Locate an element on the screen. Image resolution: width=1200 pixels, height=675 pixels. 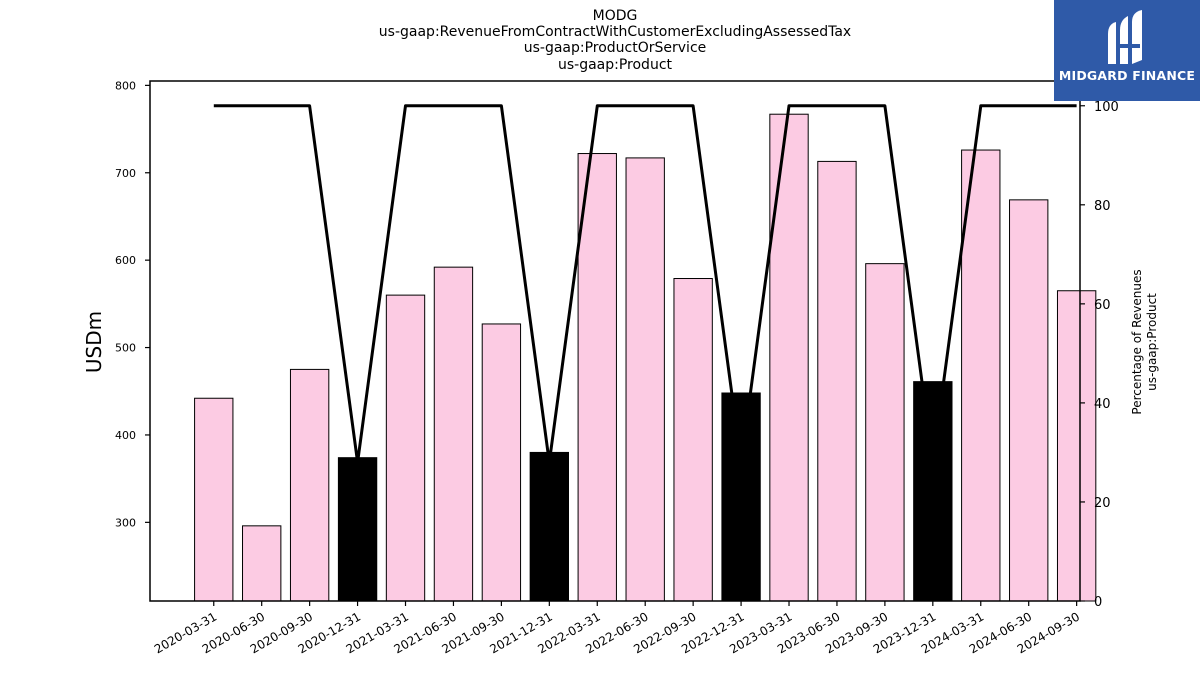
logo-mark-icon is located at coordinates (1125, 37).